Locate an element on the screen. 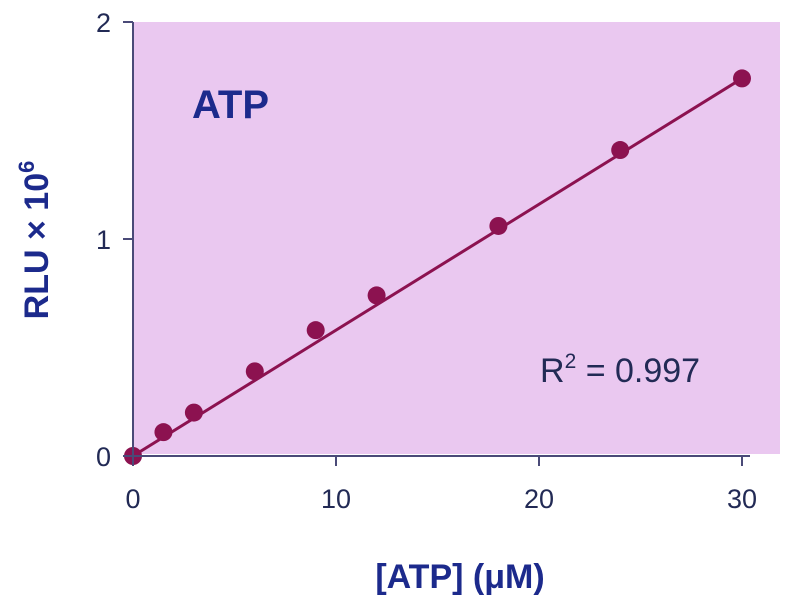 The width and height of the screenshot is (800, 600). x-ticks: 0 10 20 30 is located at coordinates (441, 485).